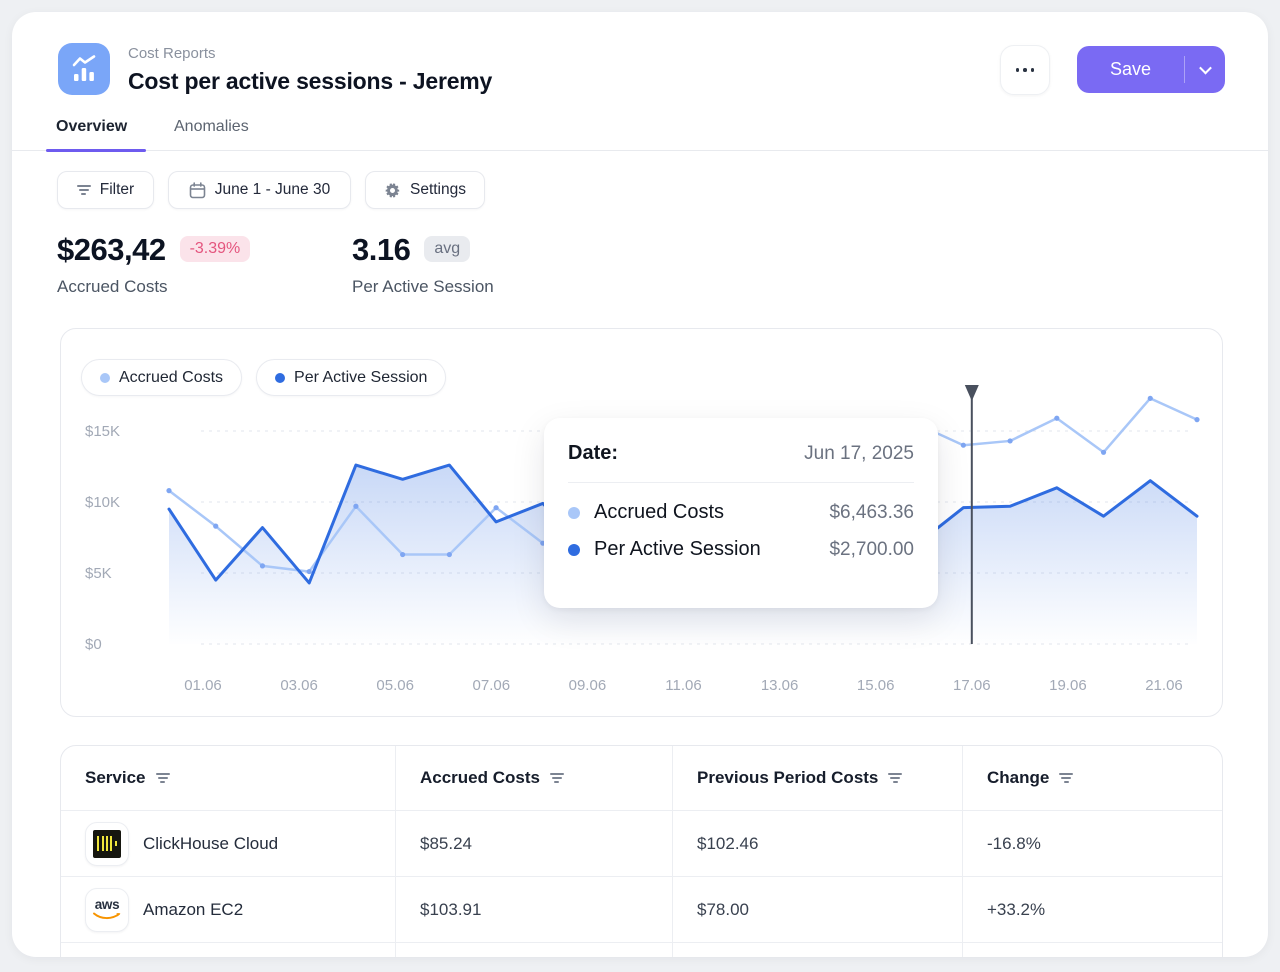 The height and width of the screenshot is (972, 1280). Describe the element at coordinates (728, 843) in the screenshot. I see `previous-cost-value: $102.46` at that location.